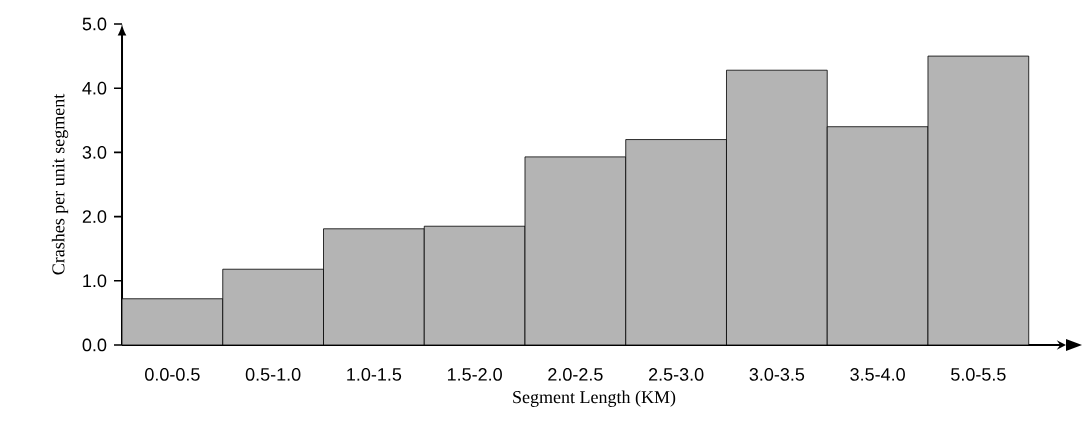 This screenshot has height=427, width=1082. What do you see at coordinates (60, 184) in the screenshot?
I see `y-axis-title: Crashes per unit segment` at bounding box center [60, 184].